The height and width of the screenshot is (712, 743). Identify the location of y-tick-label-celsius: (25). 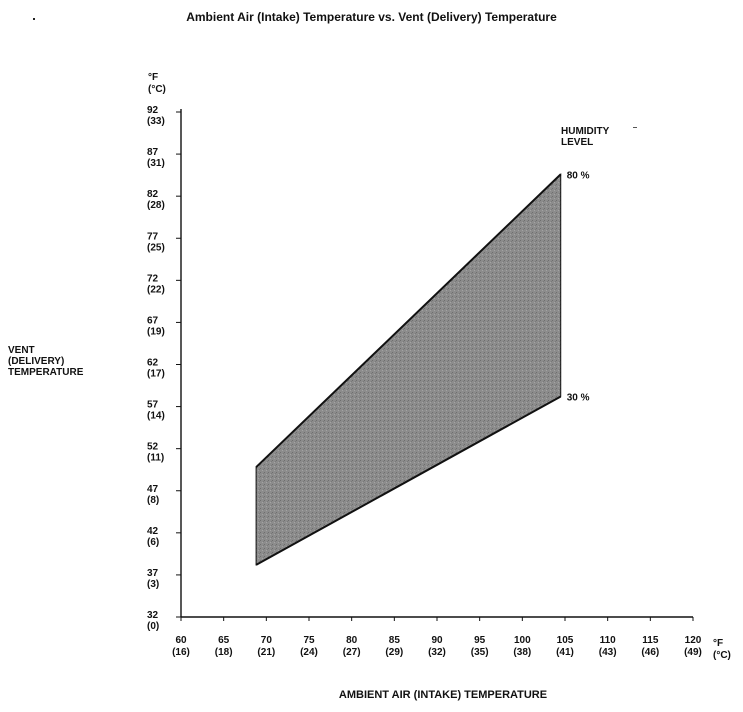
(156, 247).